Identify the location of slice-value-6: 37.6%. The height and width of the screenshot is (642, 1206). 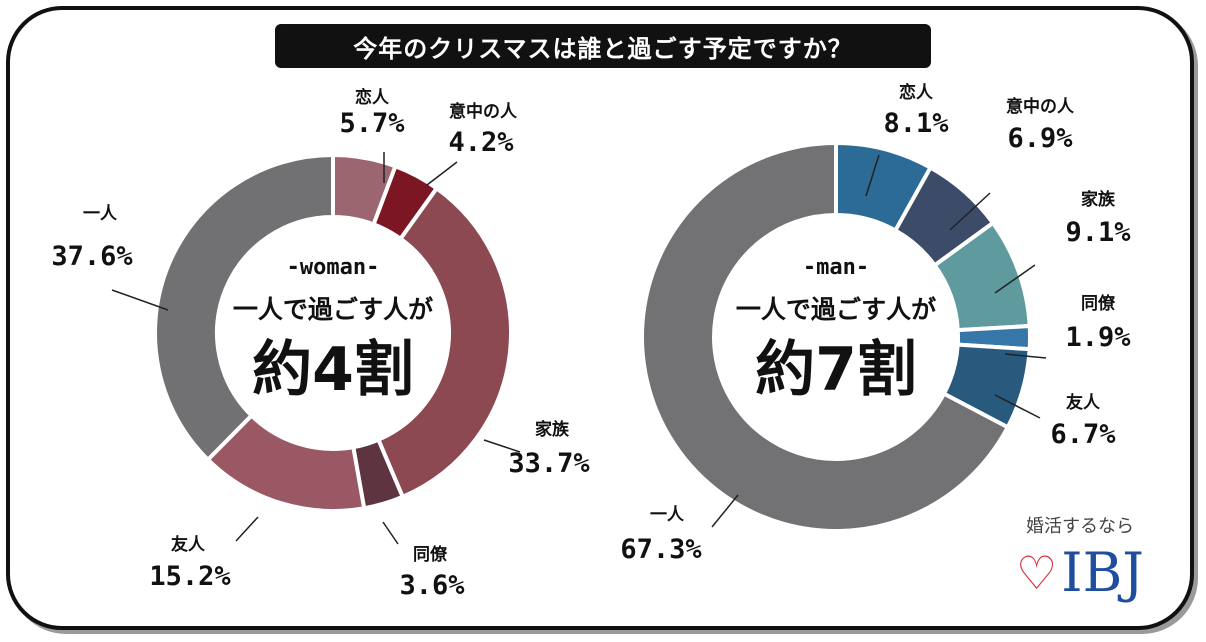
(92, 256).